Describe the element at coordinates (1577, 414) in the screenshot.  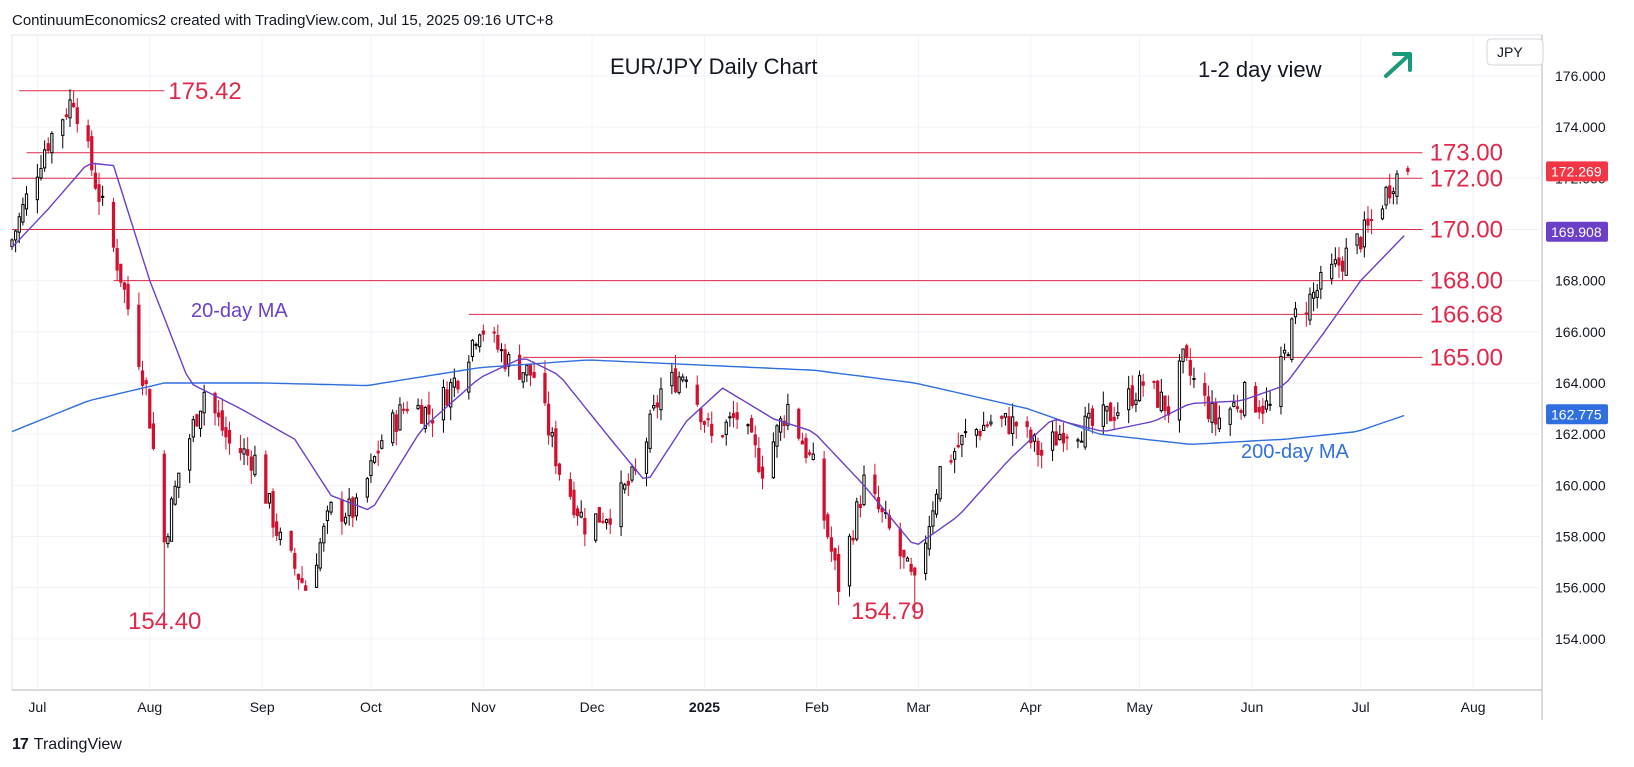
I see `price-badge` at that location.